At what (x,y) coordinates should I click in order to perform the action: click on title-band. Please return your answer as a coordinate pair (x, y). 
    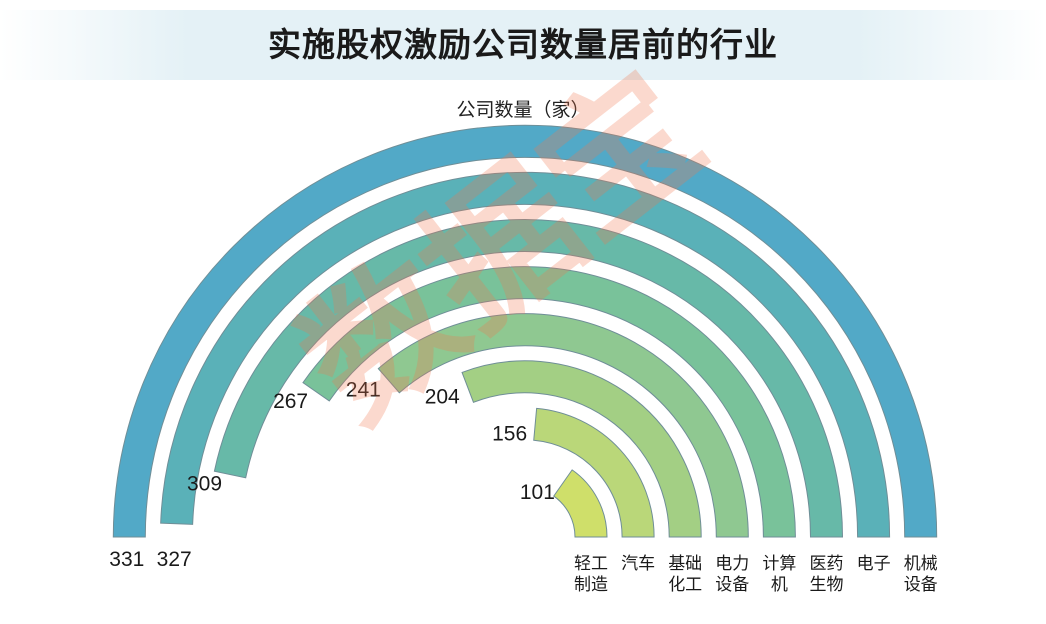
    Looking at the image, I should click on (523, 45).